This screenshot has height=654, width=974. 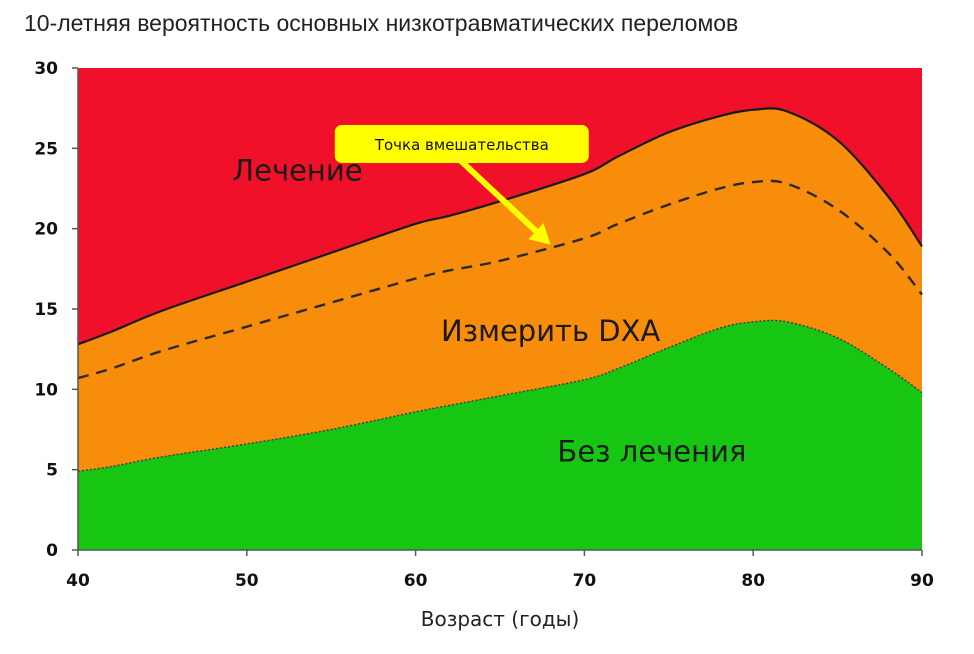 What do you see at coordinates (922, 581) in the screenshot?
I see `x-tick-label: 90` at bounding box center [922, 581].